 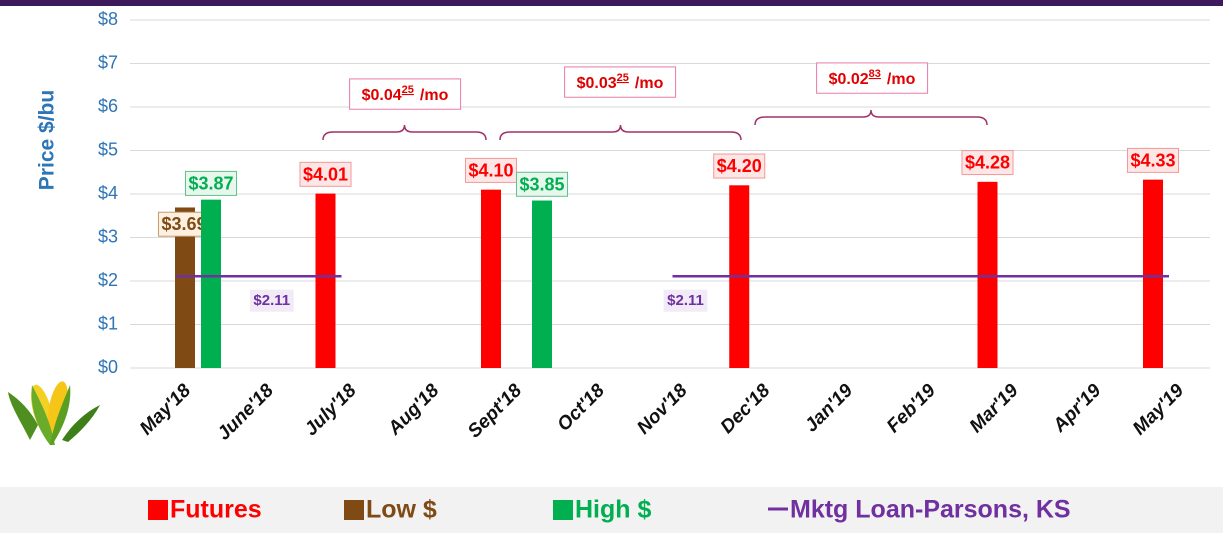 I want to click on annotation: $0.0325/mo, so click(x=620, y=82).